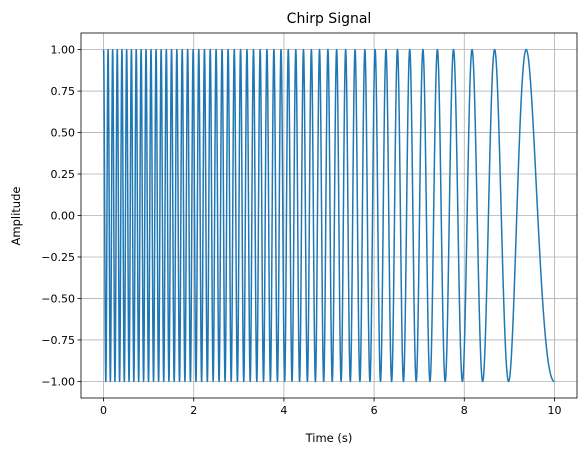  Describe the element at coordinates (374, 410) in the screenshot. I see `x-tick-label: 6` at that location.